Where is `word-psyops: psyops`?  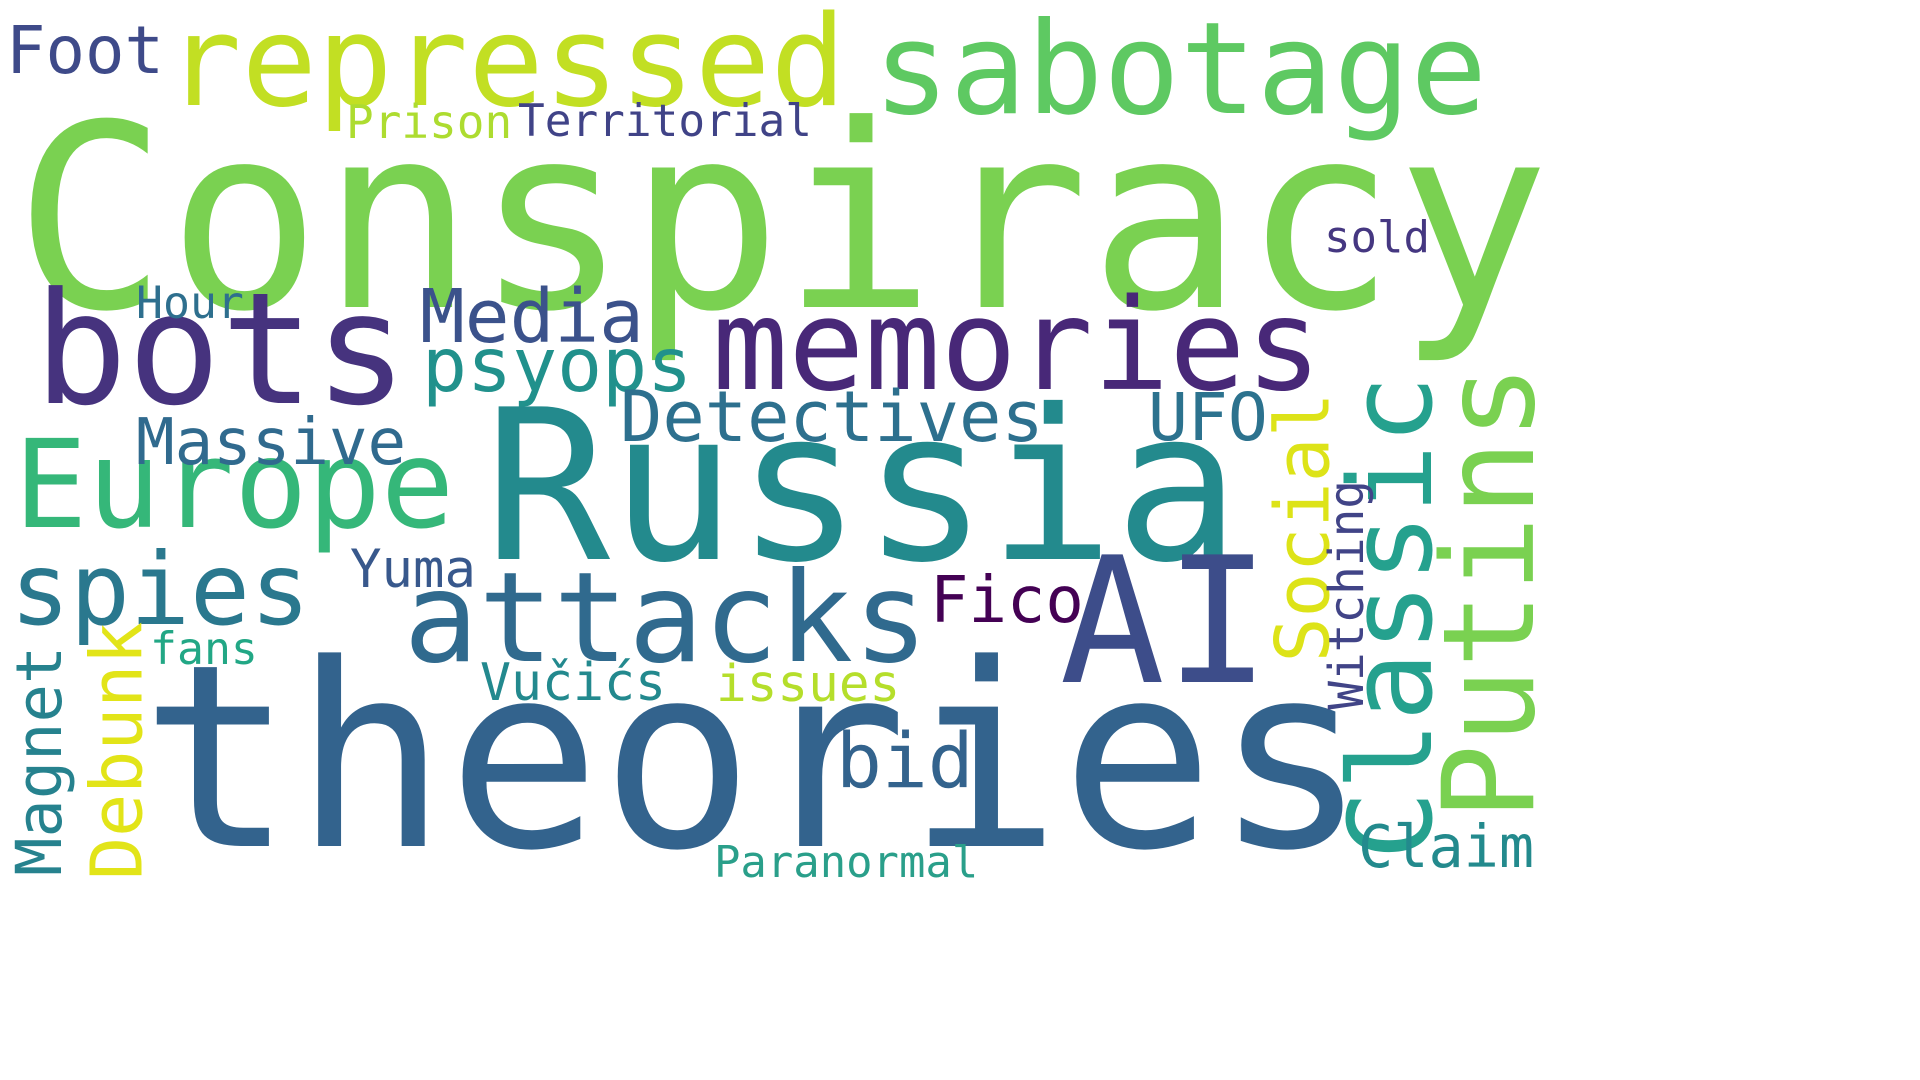
word-psyops: psyops is located at coordinates (557, 365).